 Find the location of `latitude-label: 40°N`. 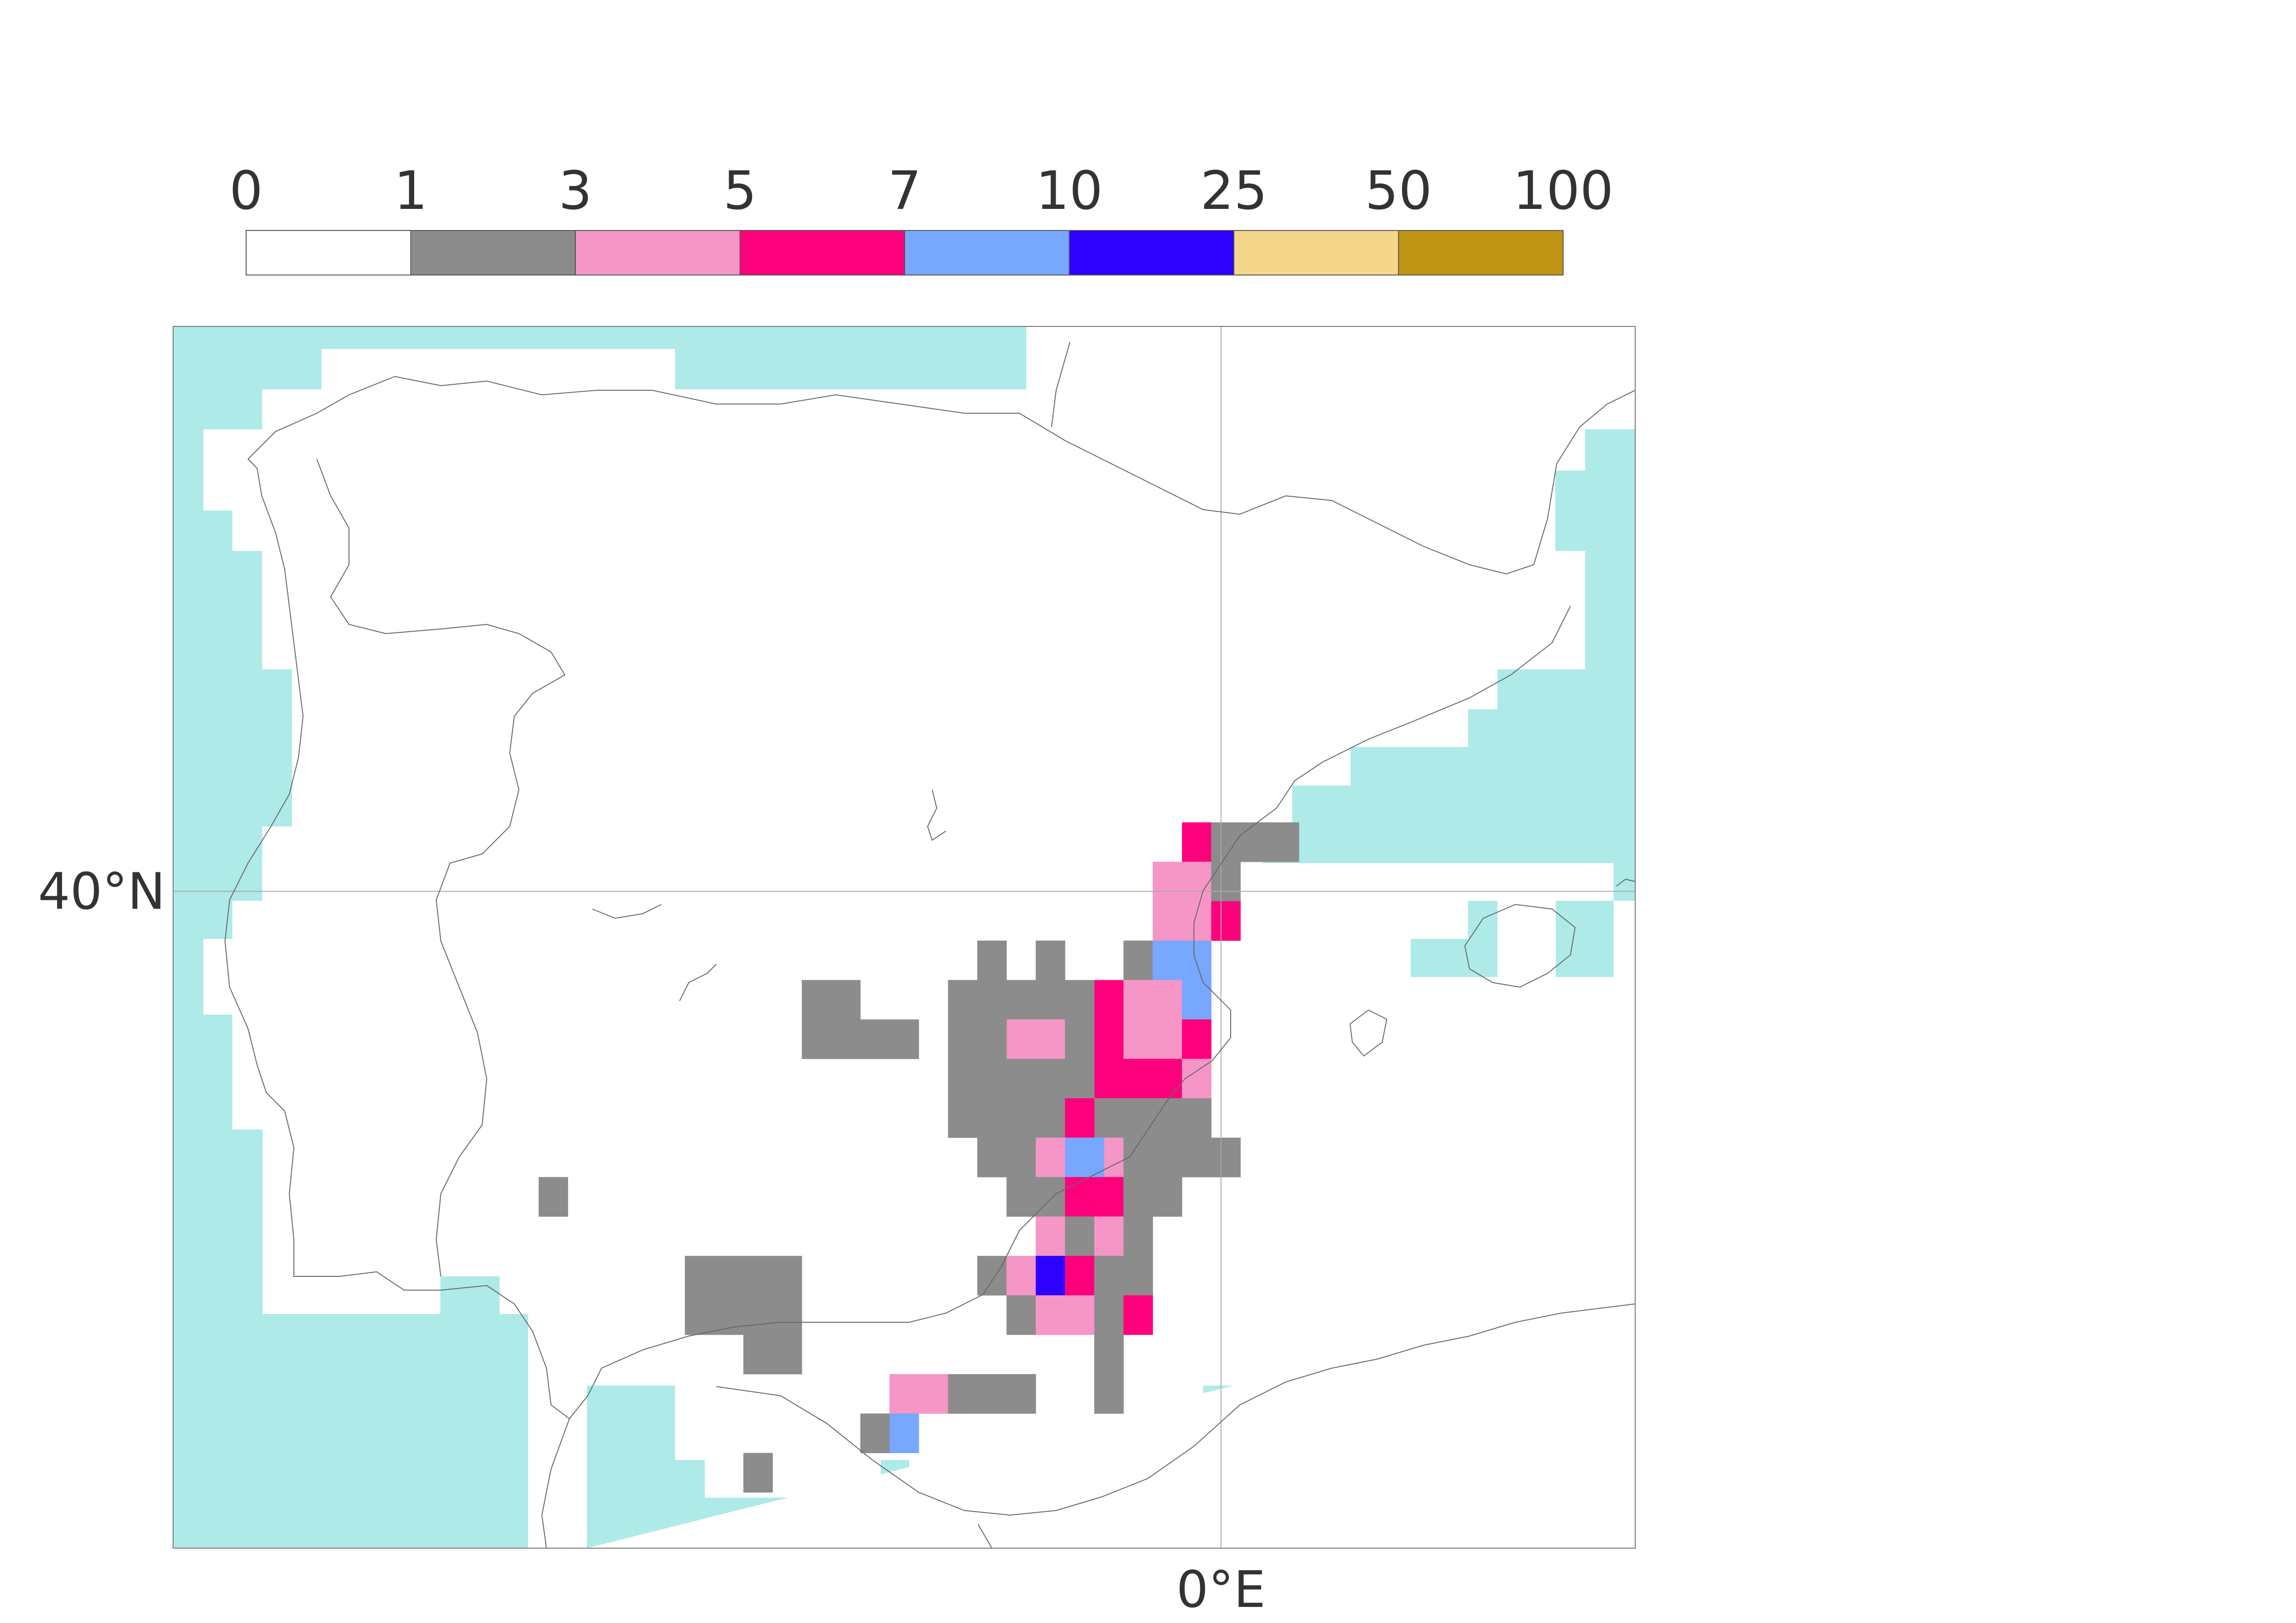

latitude-label: 40°N is located at coordinates (102, 891).